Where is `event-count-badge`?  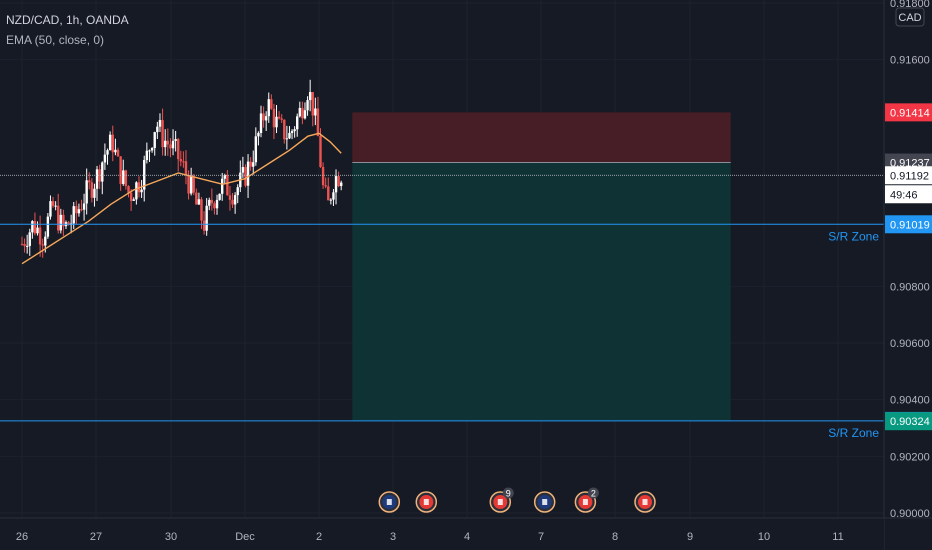 event-count-badge is located at coordinates (508, 493).